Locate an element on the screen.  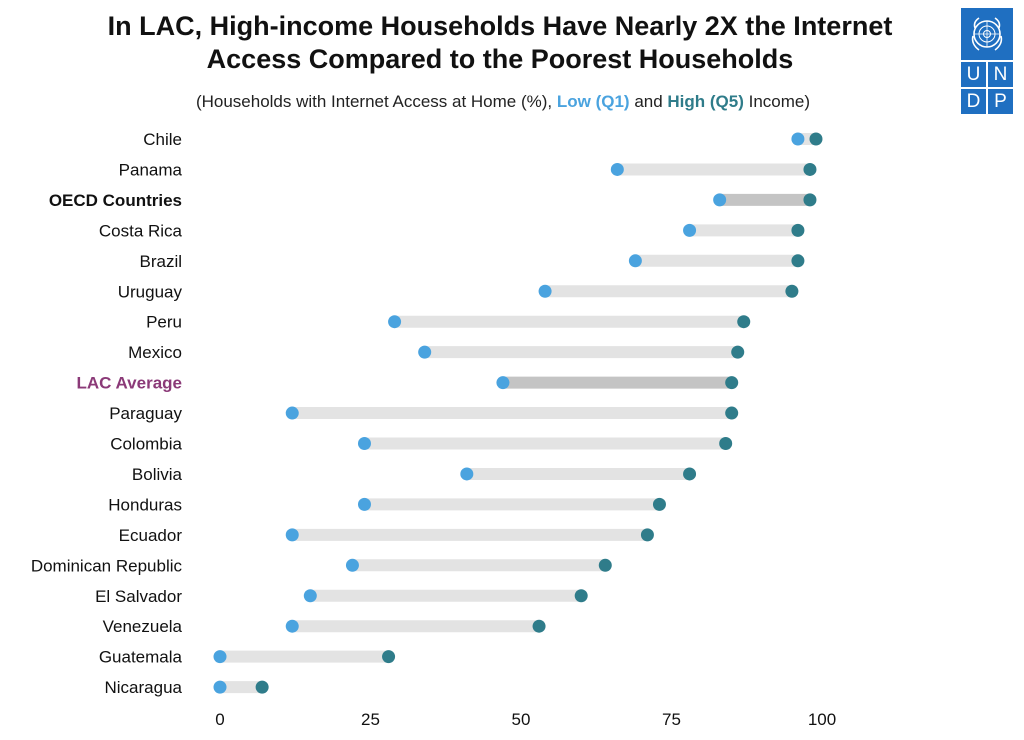
low-point-oecd-countries is located at coordinates (720, 200).